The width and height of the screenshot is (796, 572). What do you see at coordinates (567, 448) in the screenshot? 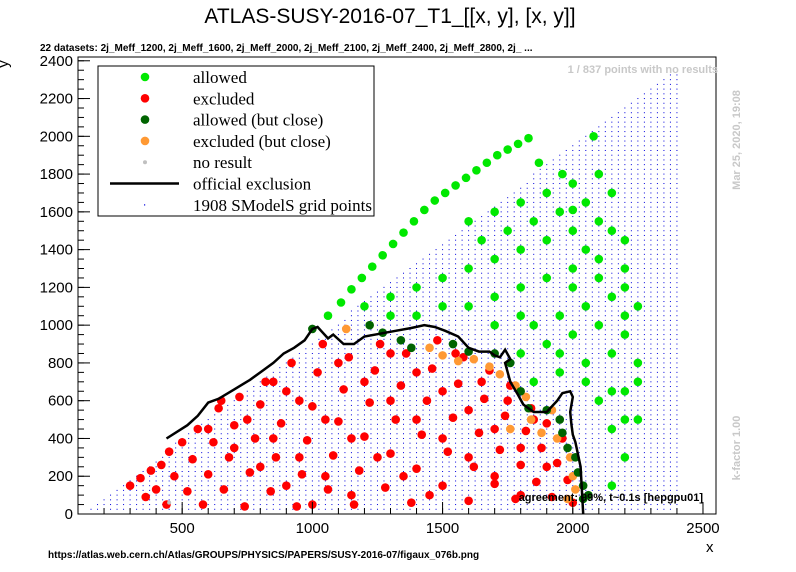
I see `allowed-close-point` at bounding box center [567, 448].